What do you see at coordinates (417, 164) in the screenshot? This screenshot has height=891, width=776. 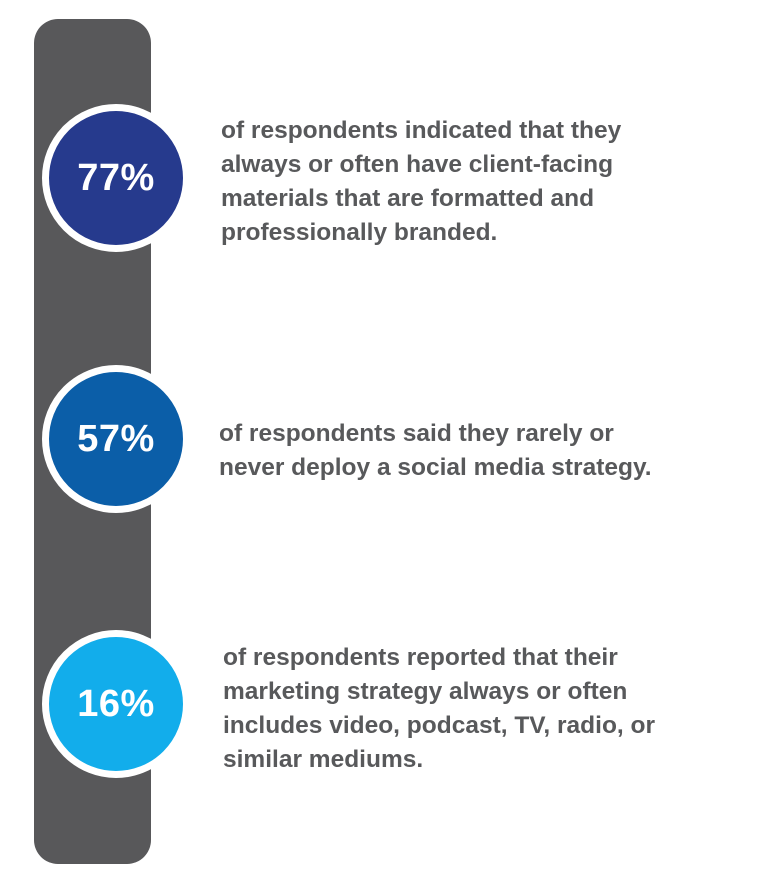 I see `stat-description-line: always or often have client-facing` at bounding box center [417, 164].